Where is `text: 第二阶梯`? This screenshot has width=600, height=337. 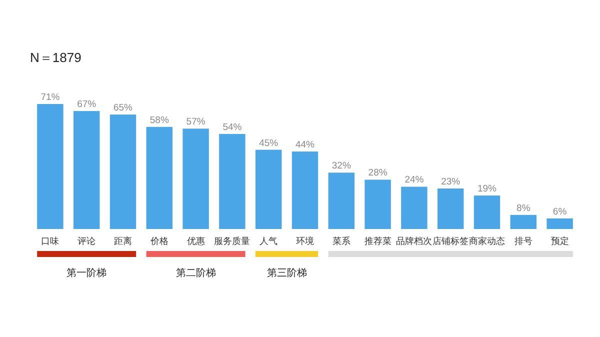 text: 第二阶梯 is located at coordinates (196, 273).